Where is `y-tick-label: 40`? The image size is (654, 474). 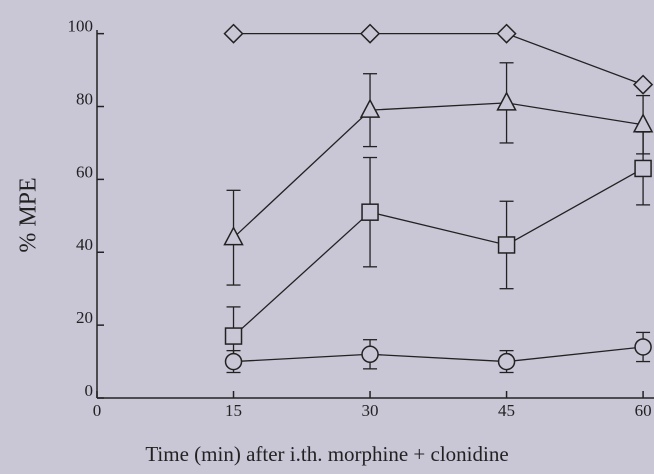 y-tick-label: 40 is located at coordinates (84, 244).